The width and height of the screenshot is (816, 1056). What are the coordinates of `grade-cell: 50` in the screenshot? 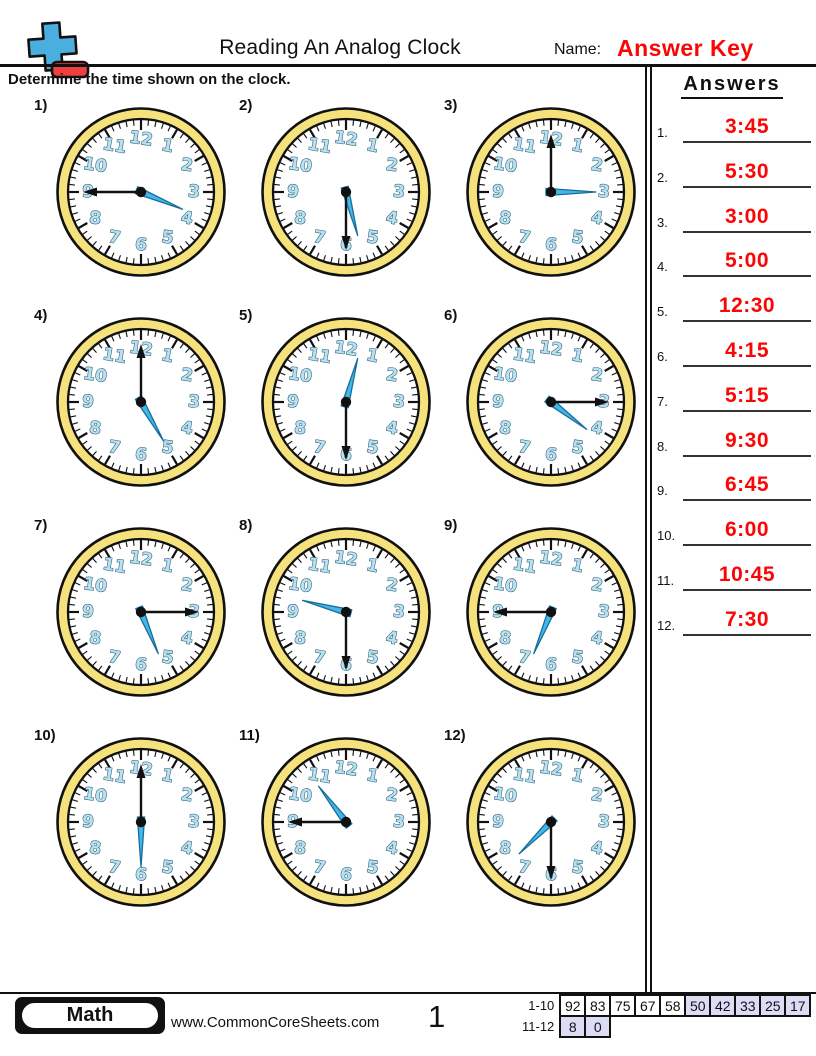 It's located at (698, 1005).